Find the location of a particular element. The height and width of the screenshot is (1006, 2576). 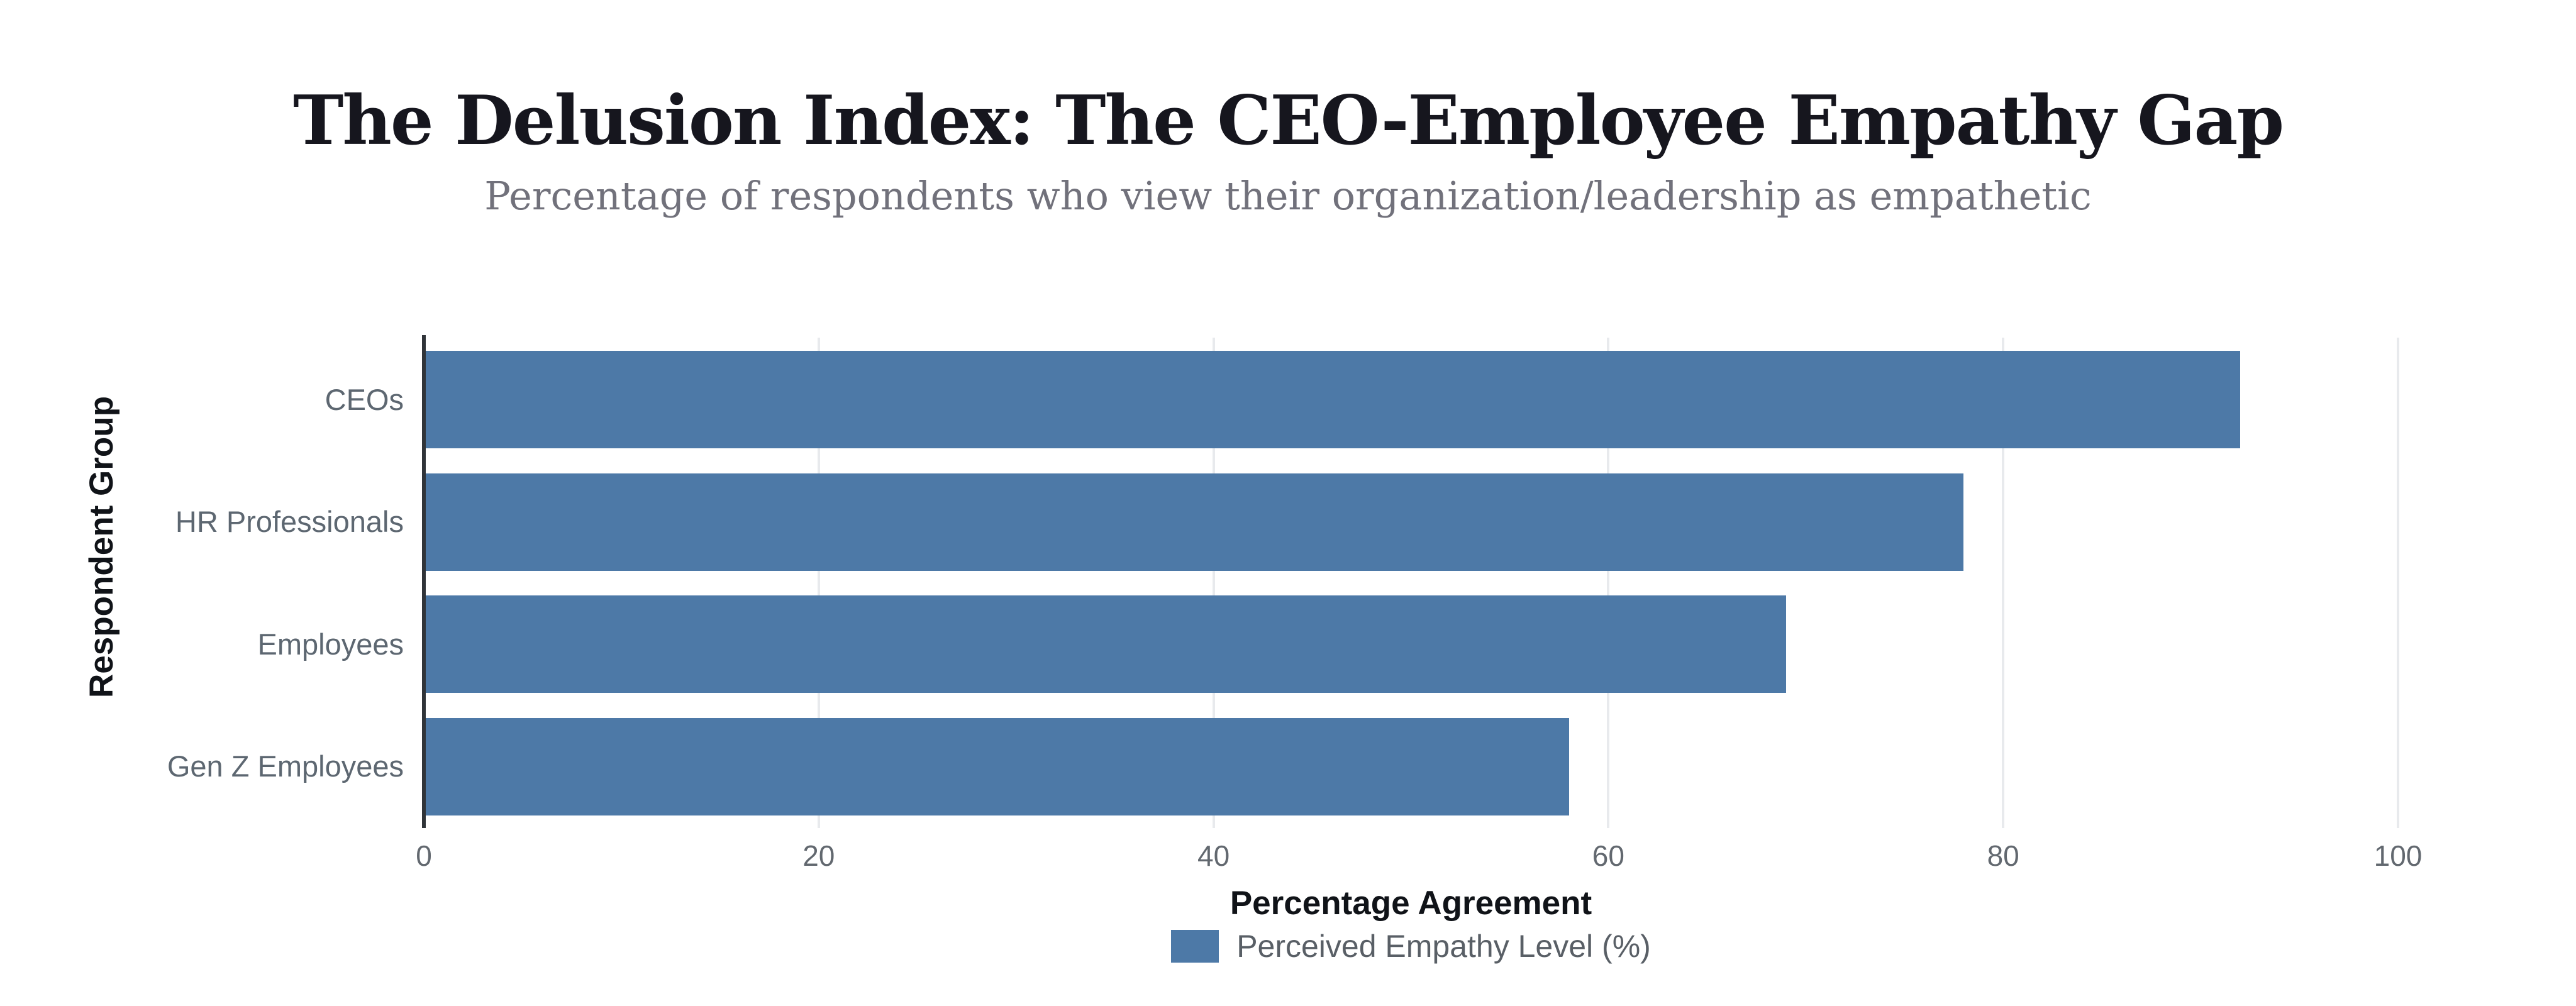

legend: Perceived Empathy Level (%) is located at coordinates (1411, 946).